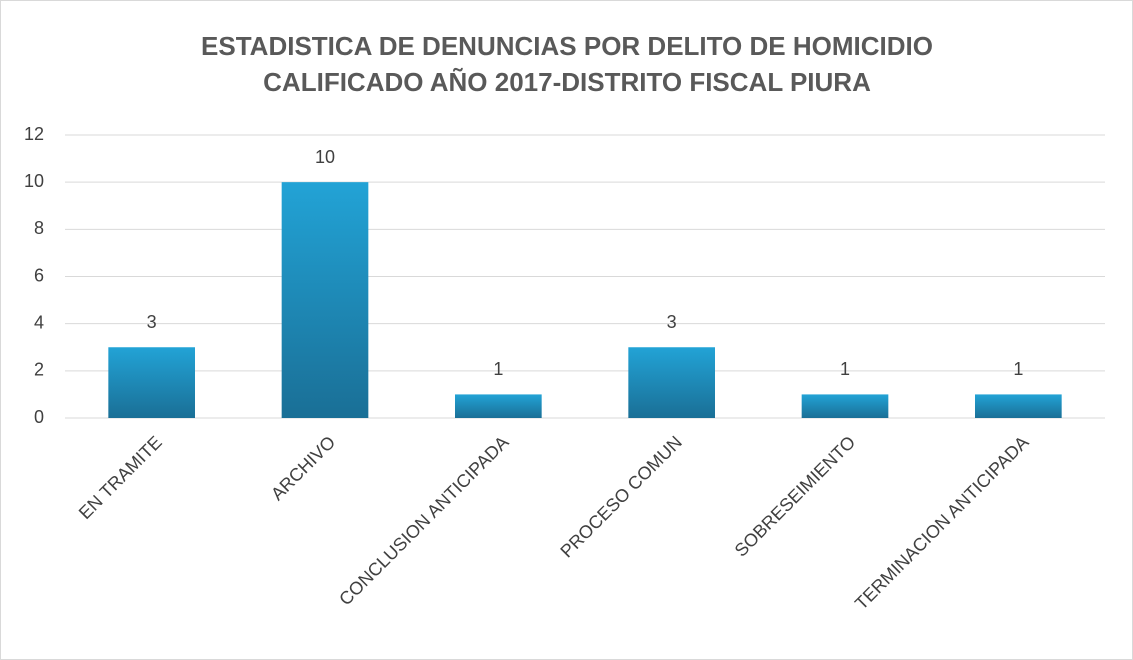 The height and width of the screenshot is (660, 1133). I want to click on y-tick-label: 12, so click(34, 134).